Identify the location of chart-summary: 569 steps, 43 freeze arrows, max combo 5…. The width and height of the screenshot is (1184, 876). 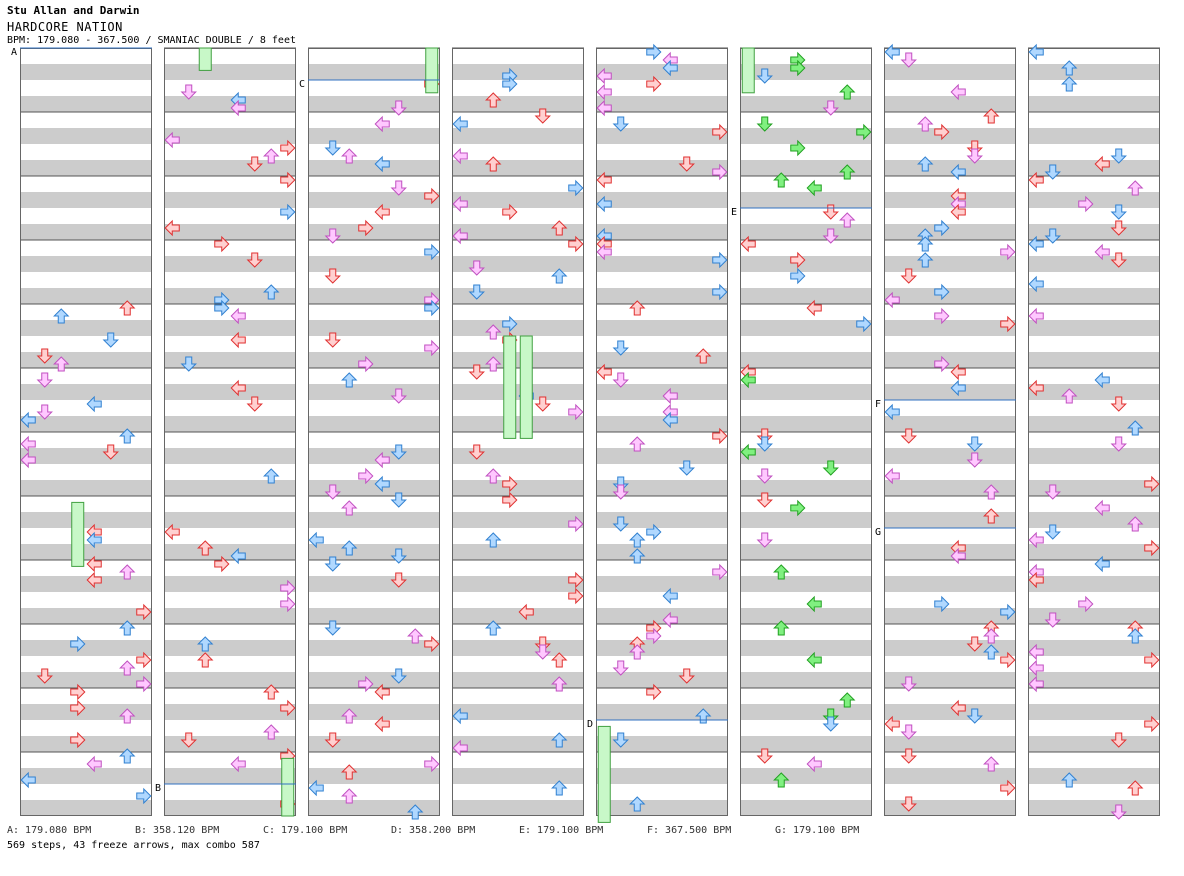
(133, 845).